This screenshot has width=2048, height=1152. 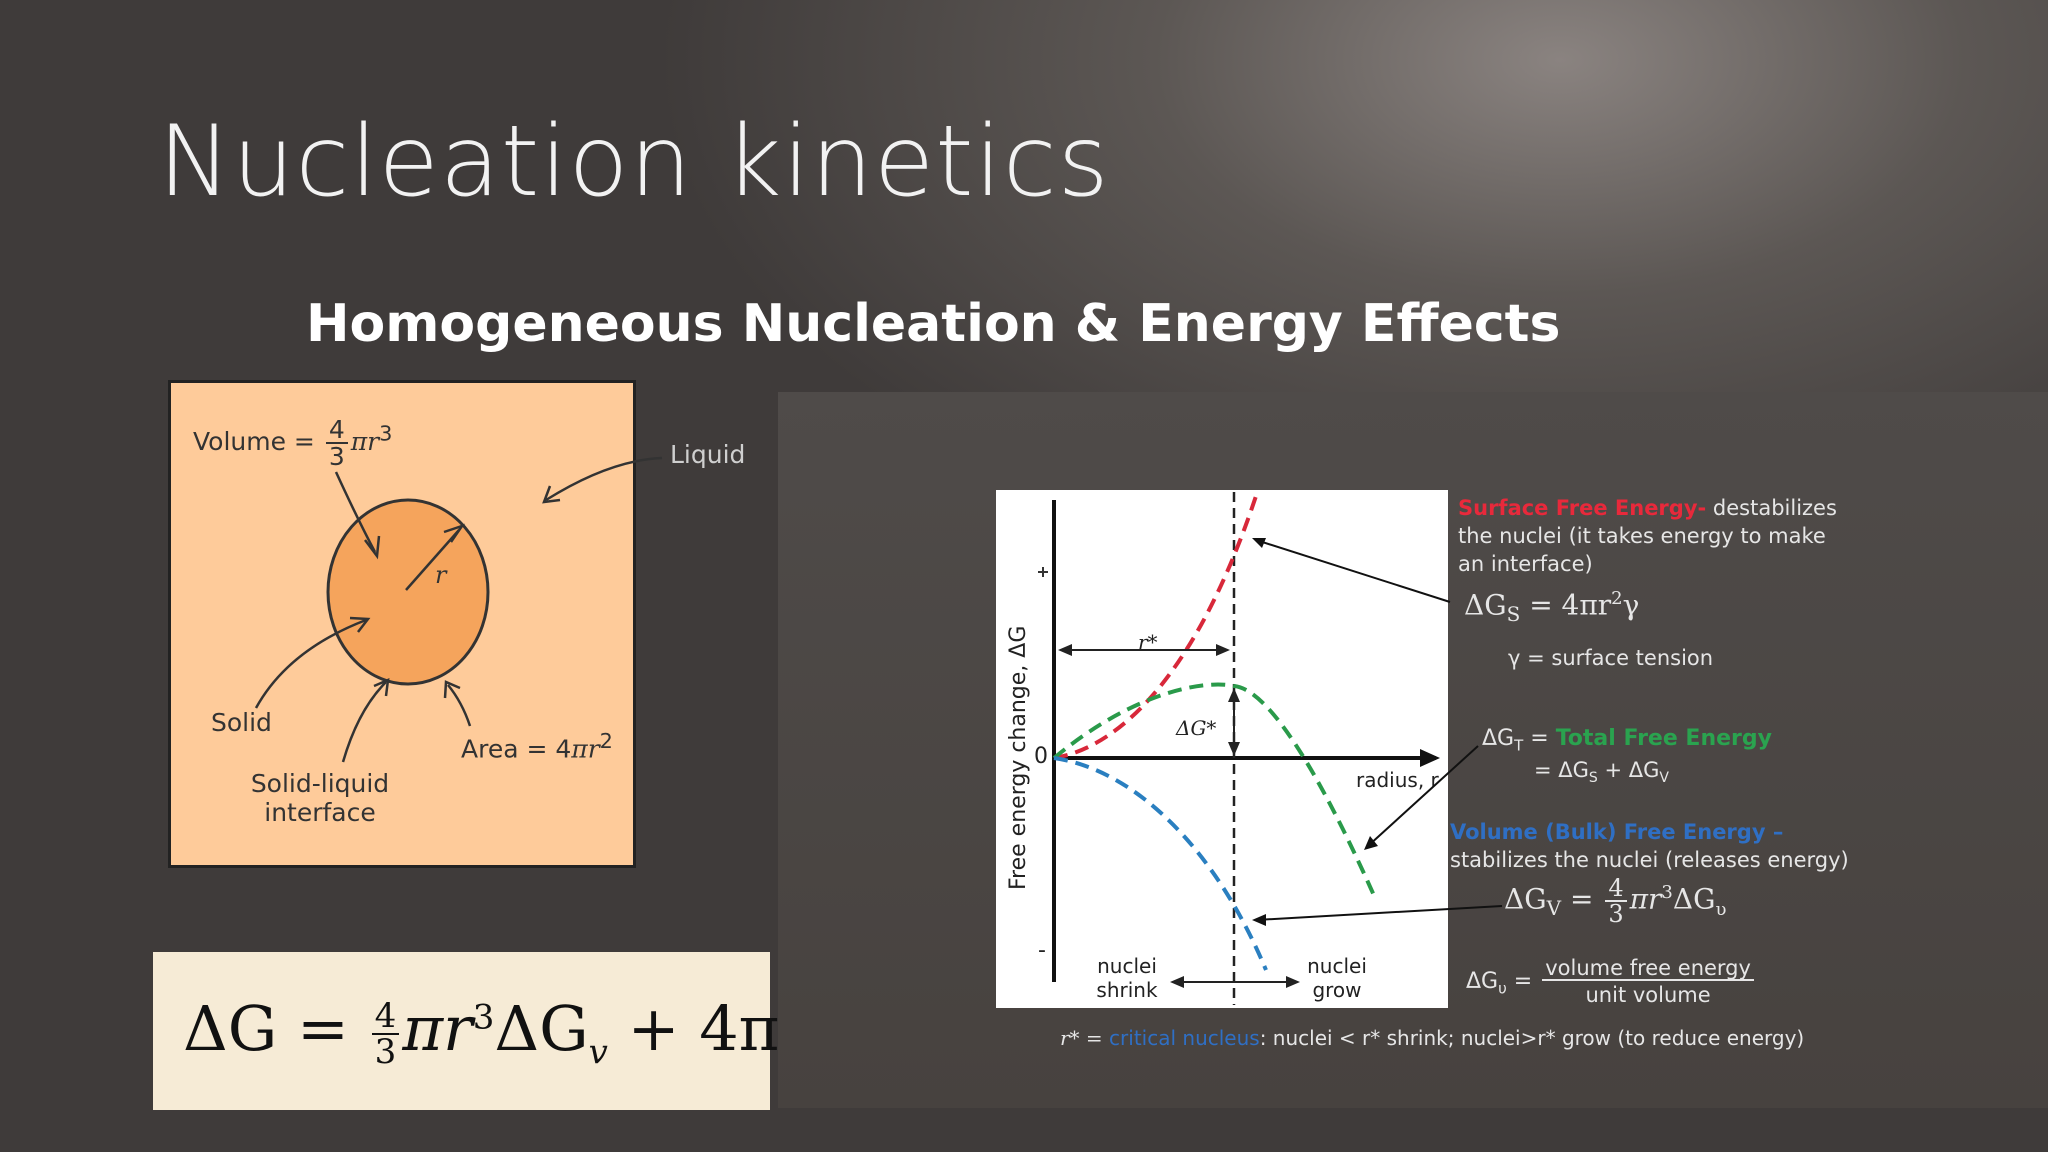 What do you see at coordinates (1627, 740) in the screenshot?
I see `total-energy-note: ΔGT = Total Free Energy` at bounding box center [1627, 740].